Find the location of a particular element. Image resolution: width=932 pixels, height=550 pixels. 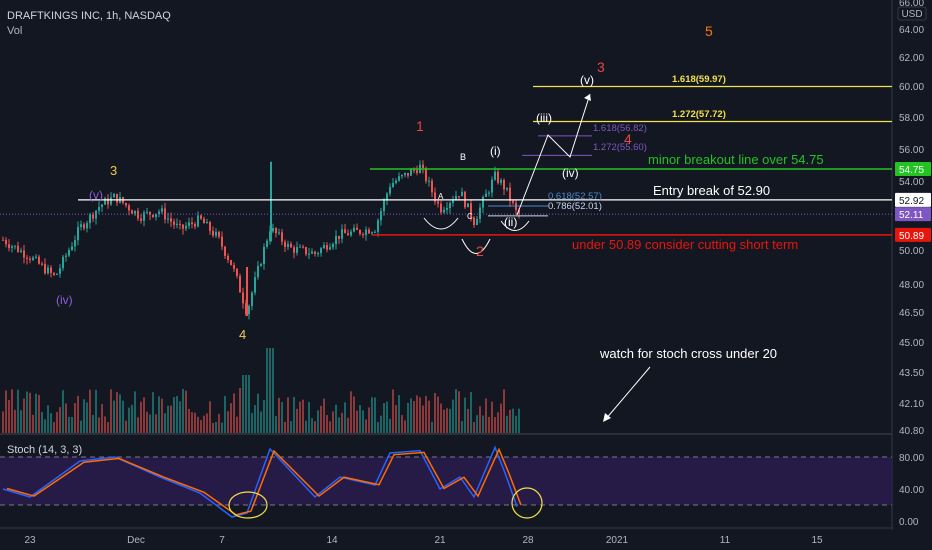

time-tick-label: 15 is located at coordinates (817, 540).